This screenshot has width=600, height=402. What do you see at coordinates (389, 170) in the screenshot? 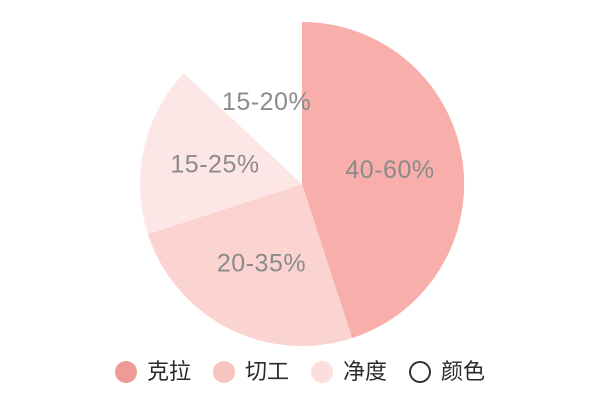
I see `pie-slice-label-1: 40-60%` at bounding box center [389, 170].